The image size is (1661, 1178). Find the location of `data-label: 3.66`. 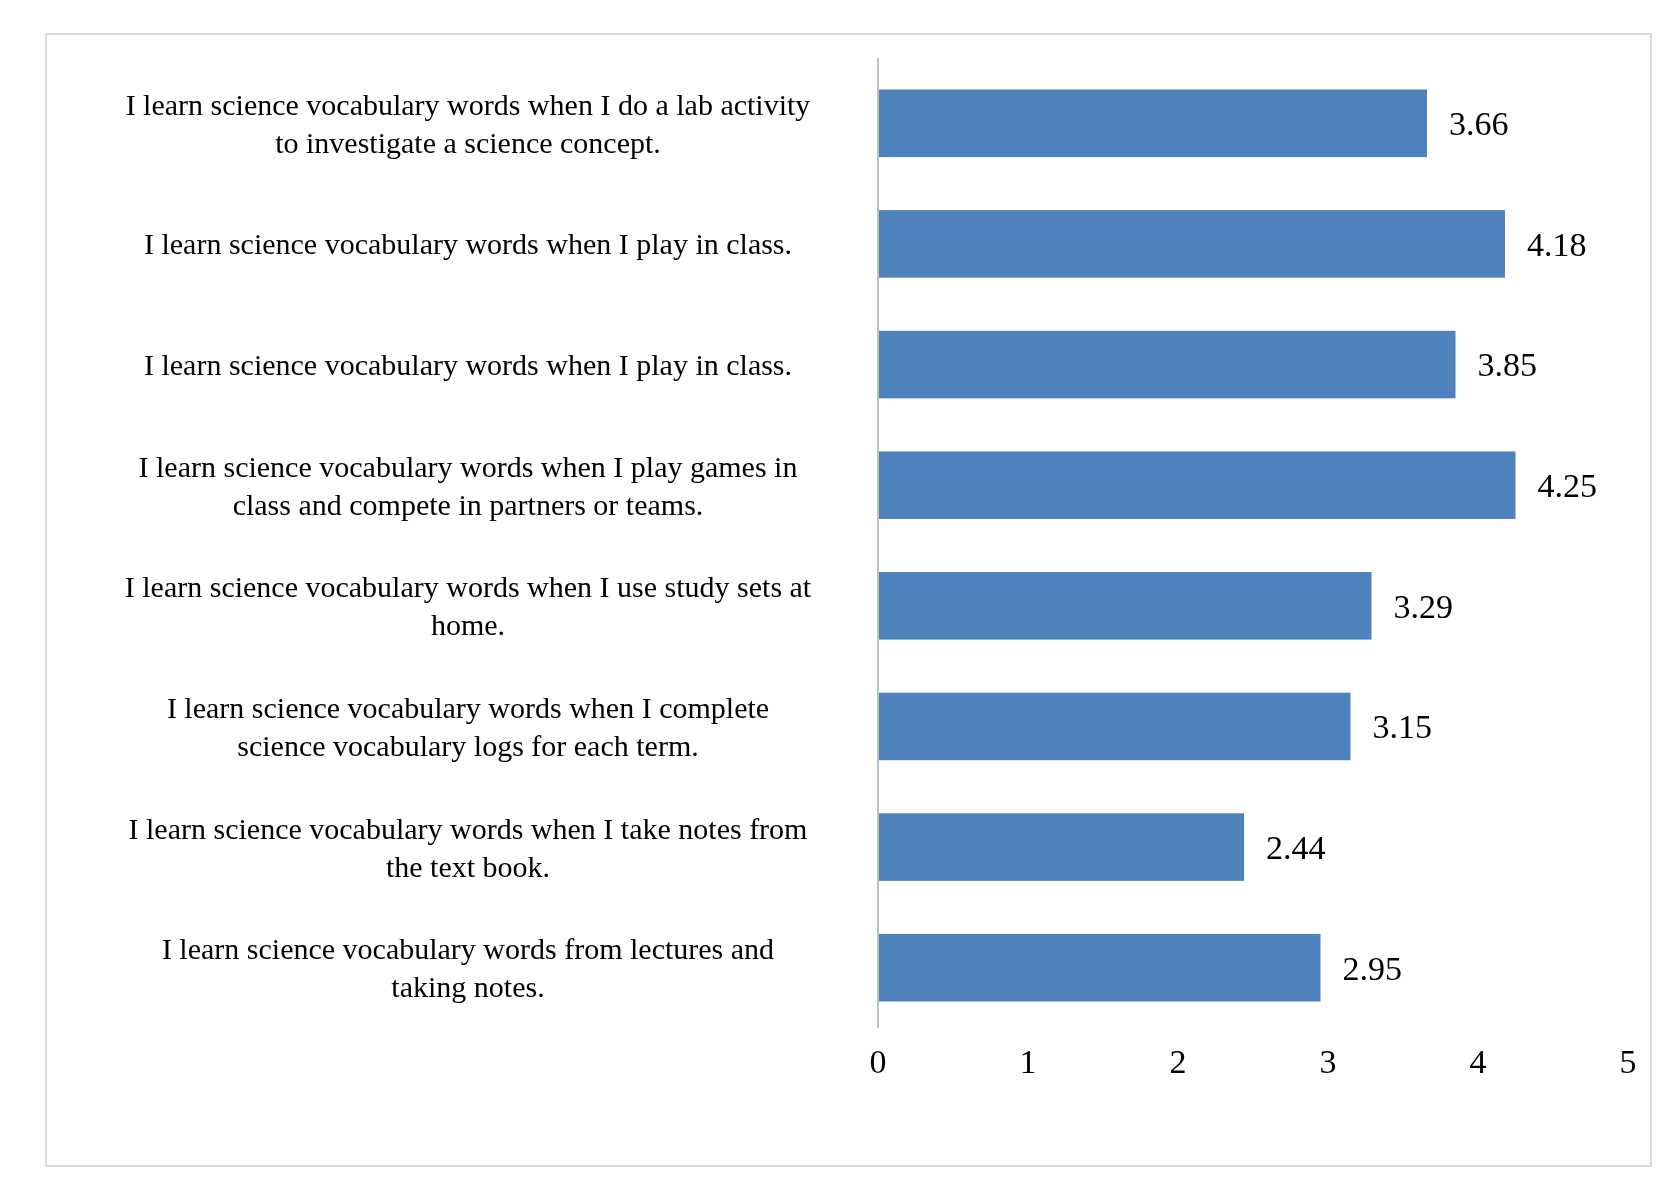

data-label: 3.66 is located at coordinates (1479, 124).